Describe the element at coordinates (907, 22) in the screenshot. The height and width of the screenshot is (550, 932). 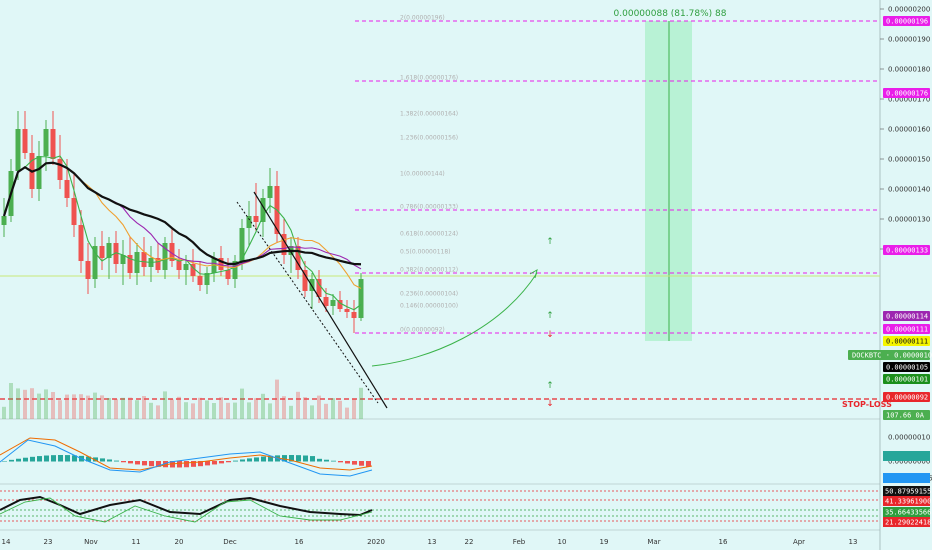
I see `price-tag-label: 0.00000196` at that location.